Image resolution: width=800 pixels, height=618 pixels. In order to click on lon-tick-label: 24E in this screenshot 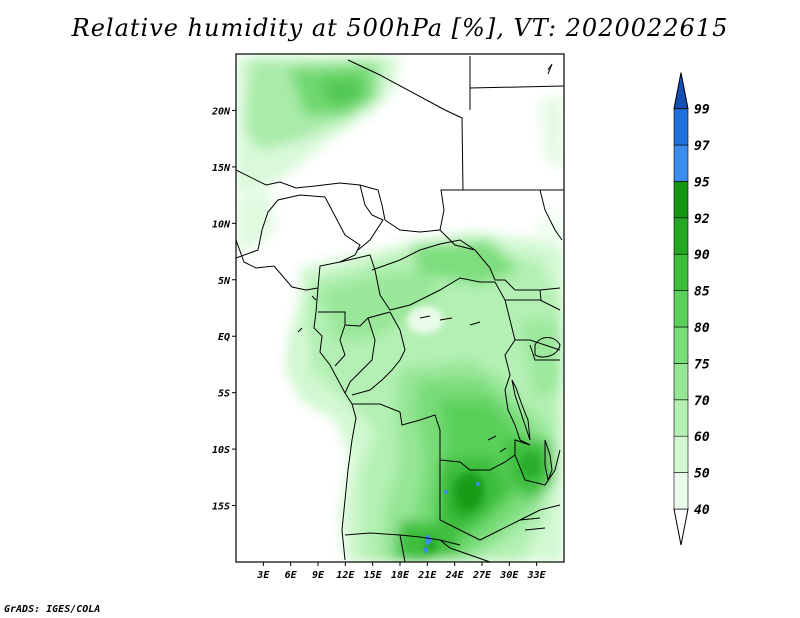, I will do `click(455, 575)`.